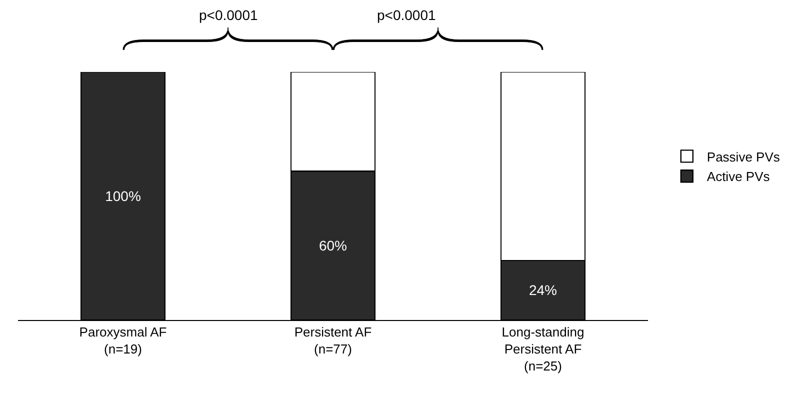  I want to click on x-tick-label: Persistent AF (n=77), so click(333, 340).